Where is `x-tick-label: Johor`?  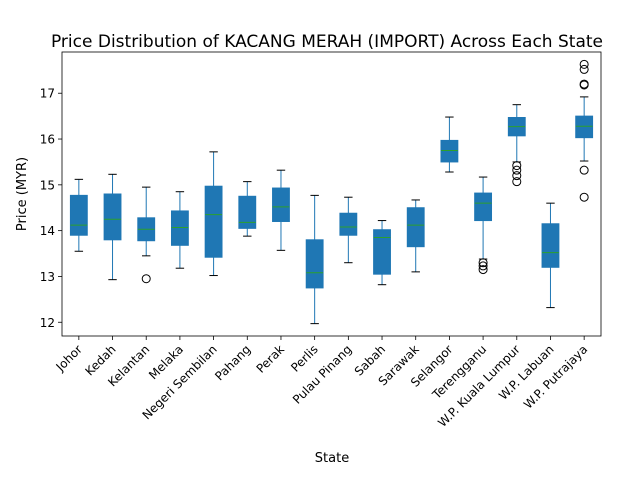
x-tick-label: Johor is located at coordinates (69, 358).